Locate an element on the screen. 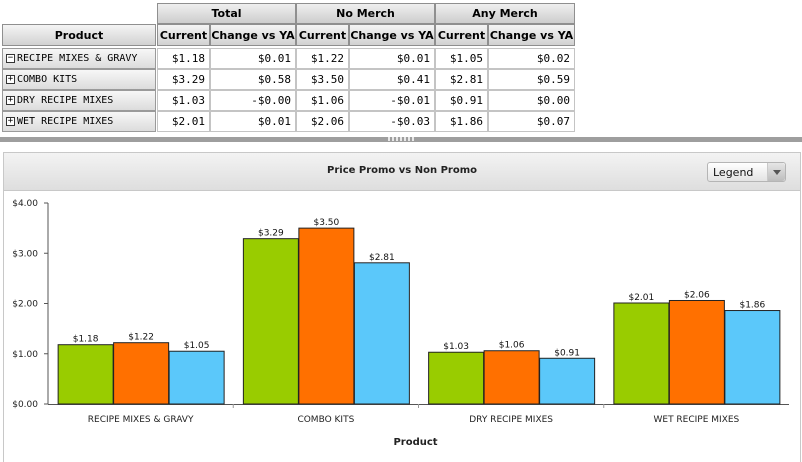 The width and height of the screenshot is (802, 462). row-header-dry-recipe-mixes: + DRY RECIPE MIXES is located at coordinates (79, 100).